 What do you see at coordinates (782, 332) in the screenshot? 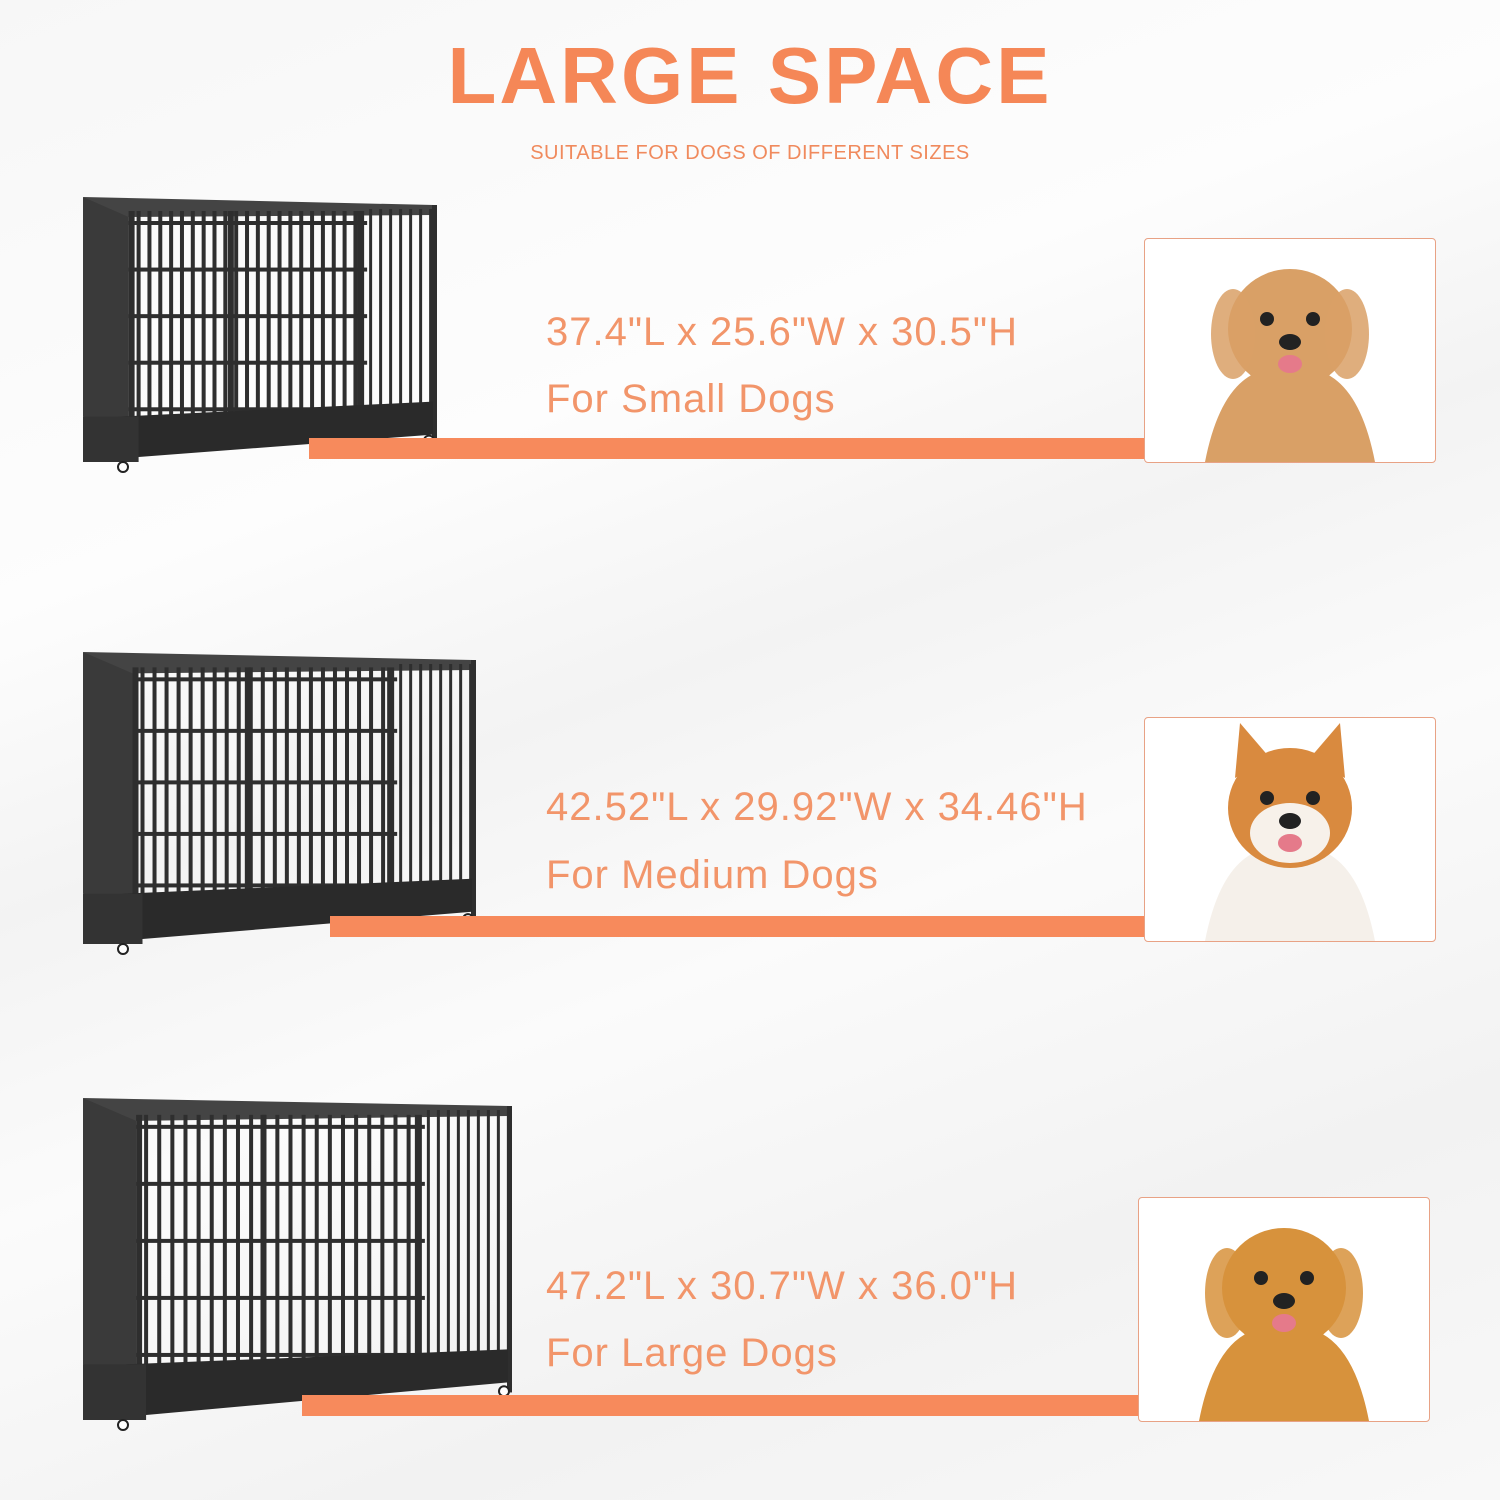
I see `small-crate-dimensions: 37.4"L x 25.6"W x 30.5"H` at bounding box center [782, 332].